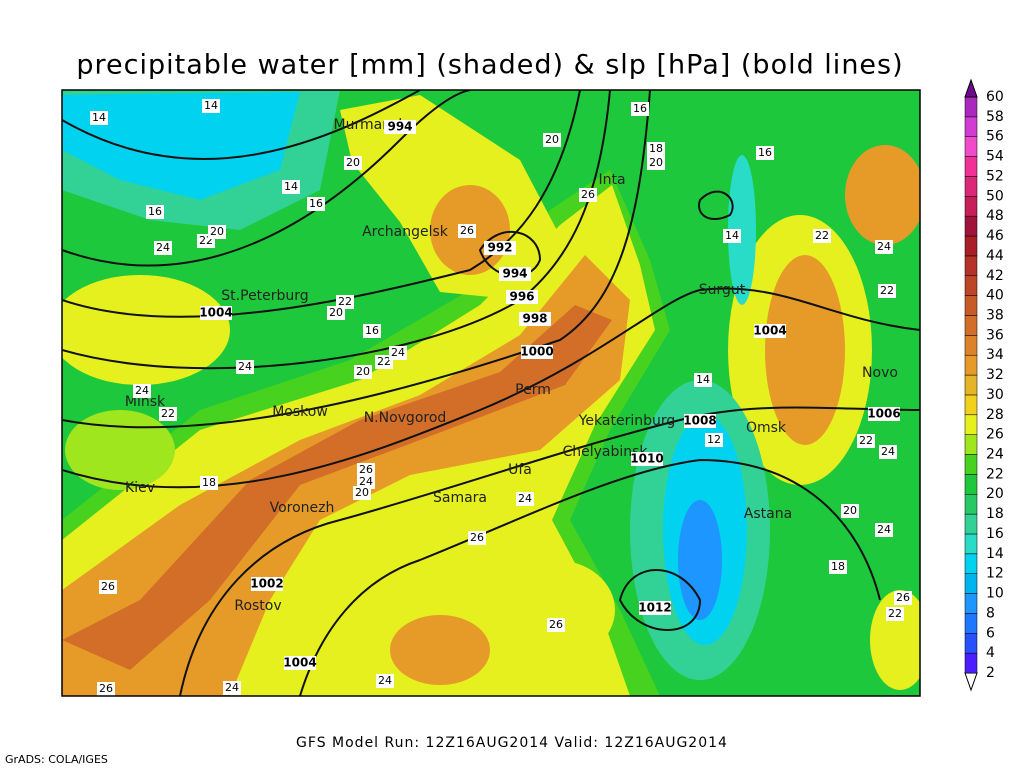 This screenshot has width=1024, height=768. Describe the element at coordinates (995, 296) in the screenshot. I see `colorbar-label: 40` at that location.